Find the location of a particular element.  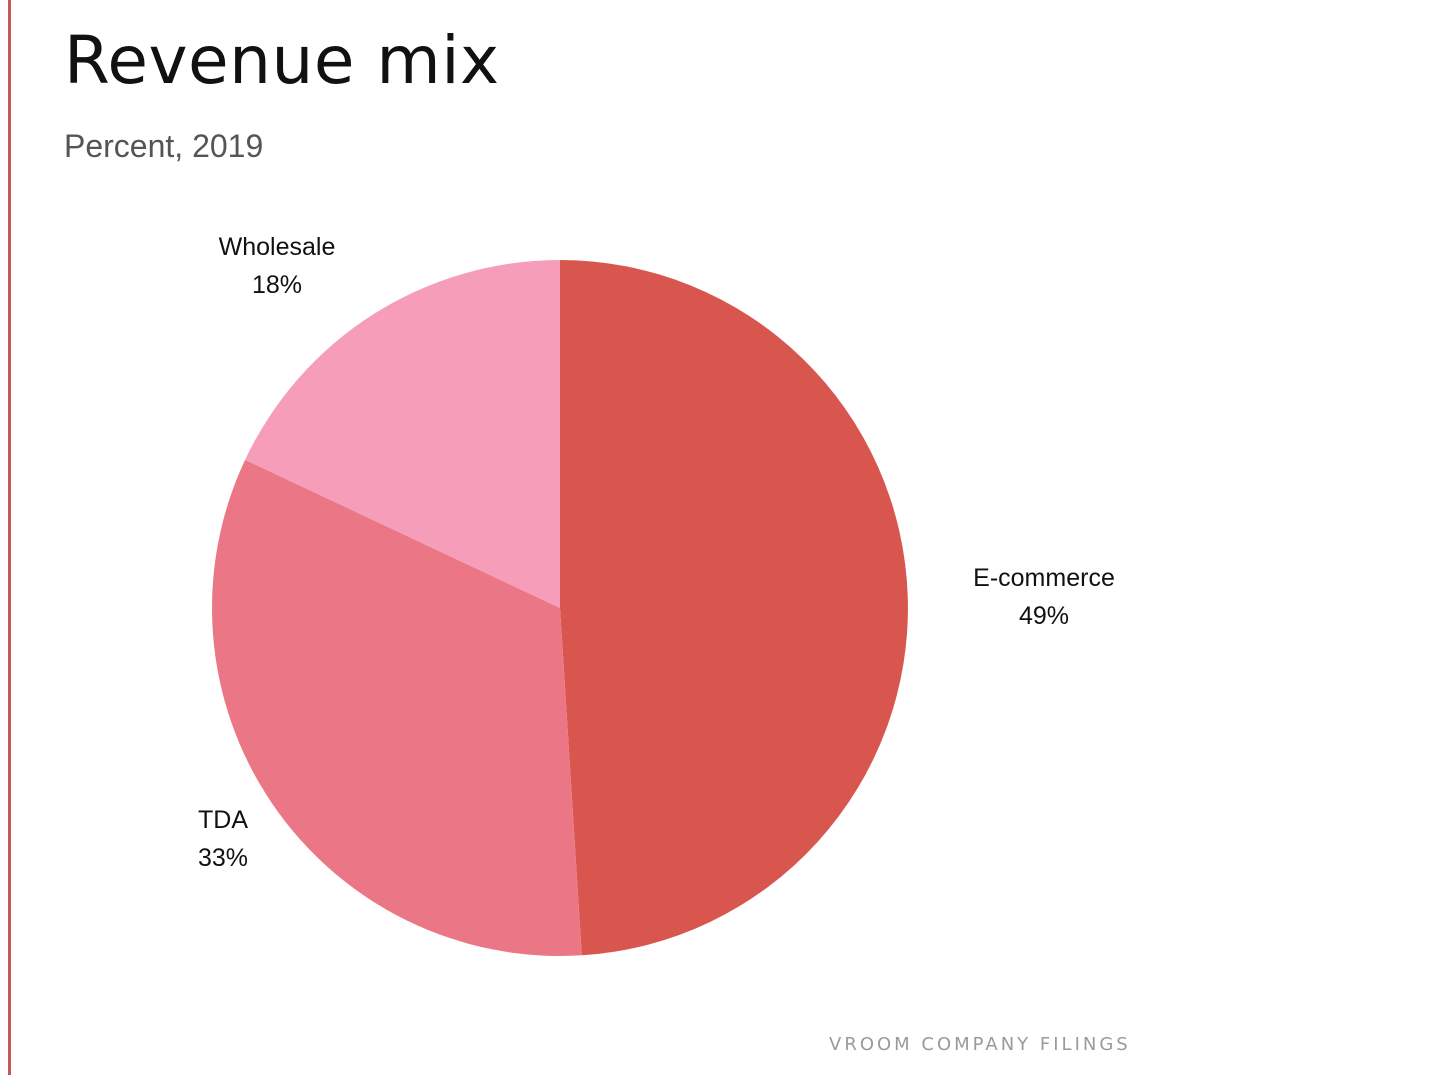

slice-value-label: 18% is located at coordinates (277, 285).